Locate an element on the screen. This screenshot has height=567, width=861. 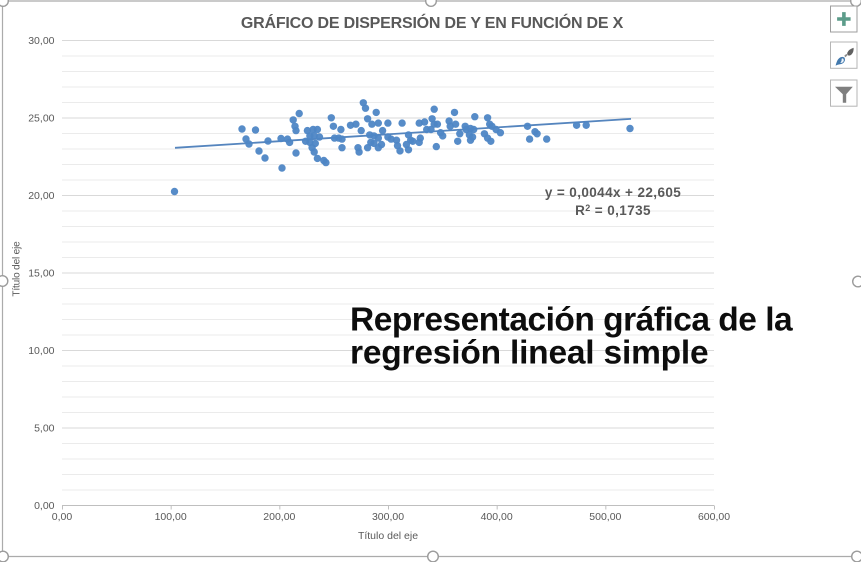
svg-text: 25,00 is located at coordinates (41, 119).